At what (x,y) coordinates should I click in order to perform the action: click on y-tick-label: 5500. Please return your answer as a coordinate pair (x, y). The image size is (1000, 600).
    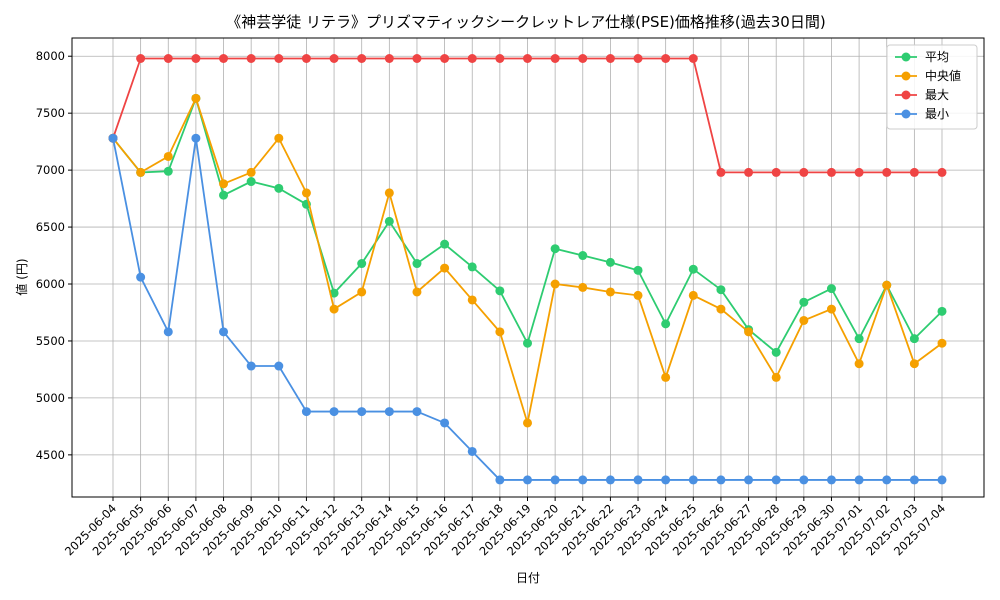
    Looking at the image, I should click on (50, 341).